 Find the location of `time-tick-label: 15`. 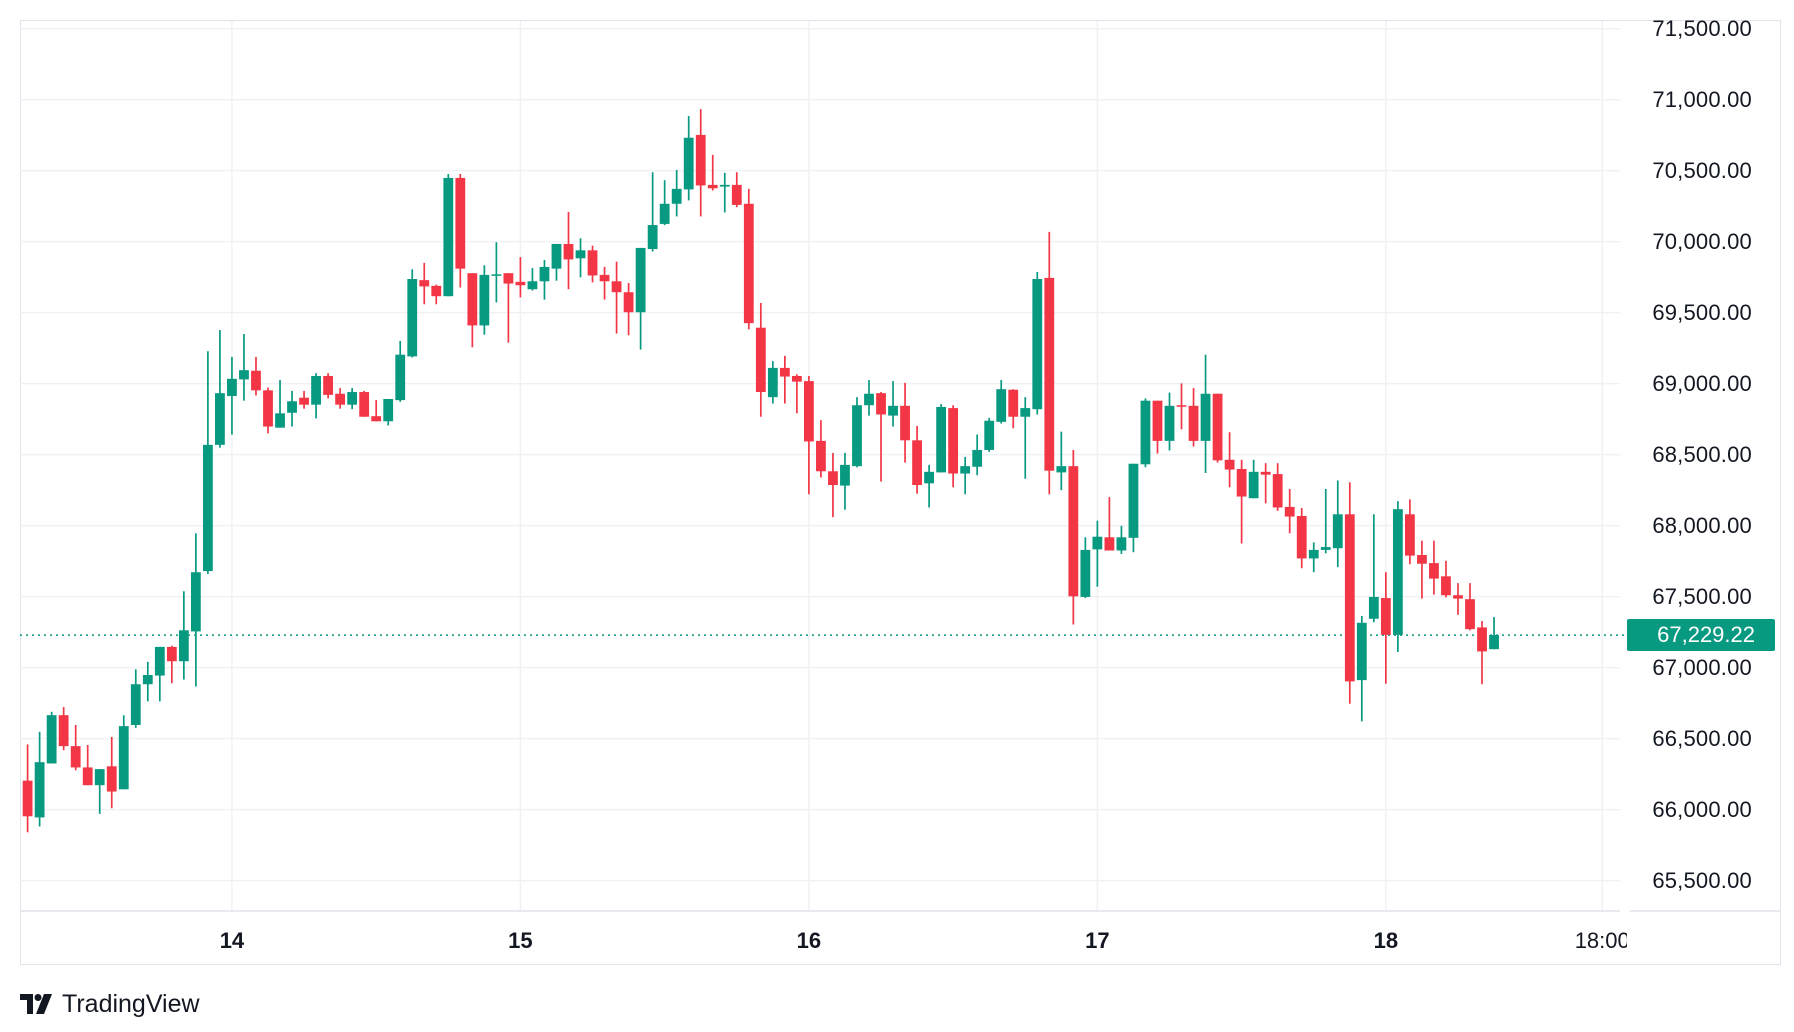

time-tick-label: 15 is located at coordinates (520, 940).